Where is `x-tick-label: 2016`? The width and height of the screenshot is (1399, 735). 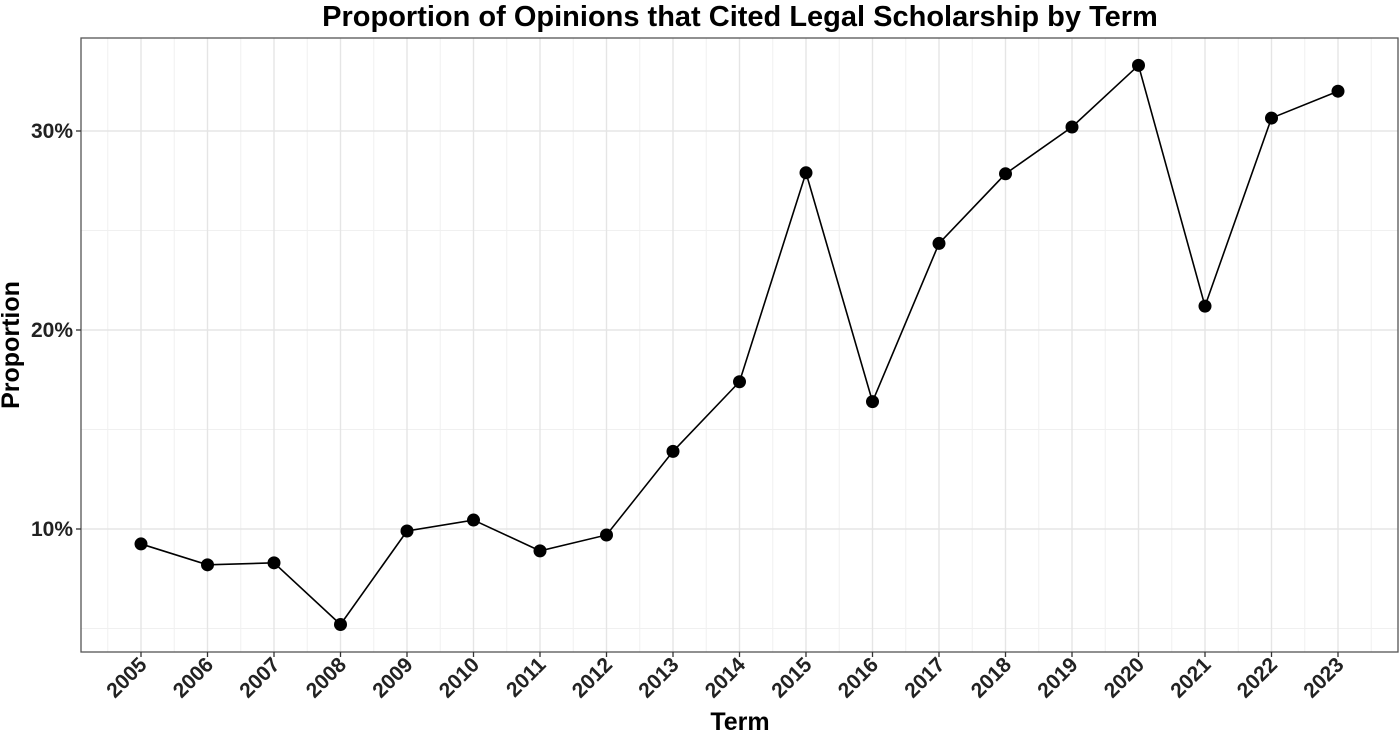 x-tick-label: 2016 is located at coordinates (858, 677).